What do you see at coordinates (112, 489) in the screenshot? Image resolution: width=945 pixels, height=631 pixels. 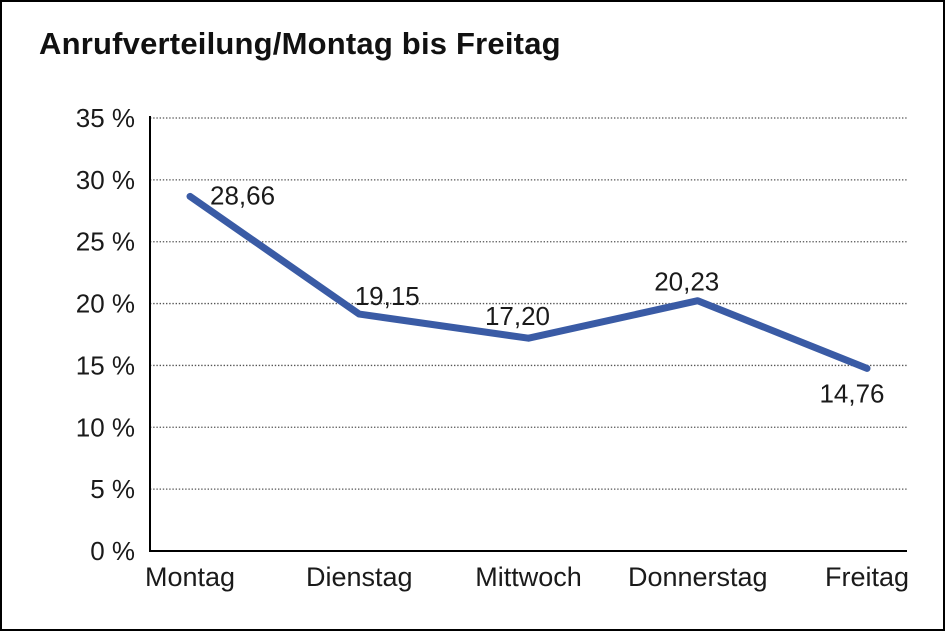 I see `y-tick-label: 5 %` at bounding box center [112, 489].